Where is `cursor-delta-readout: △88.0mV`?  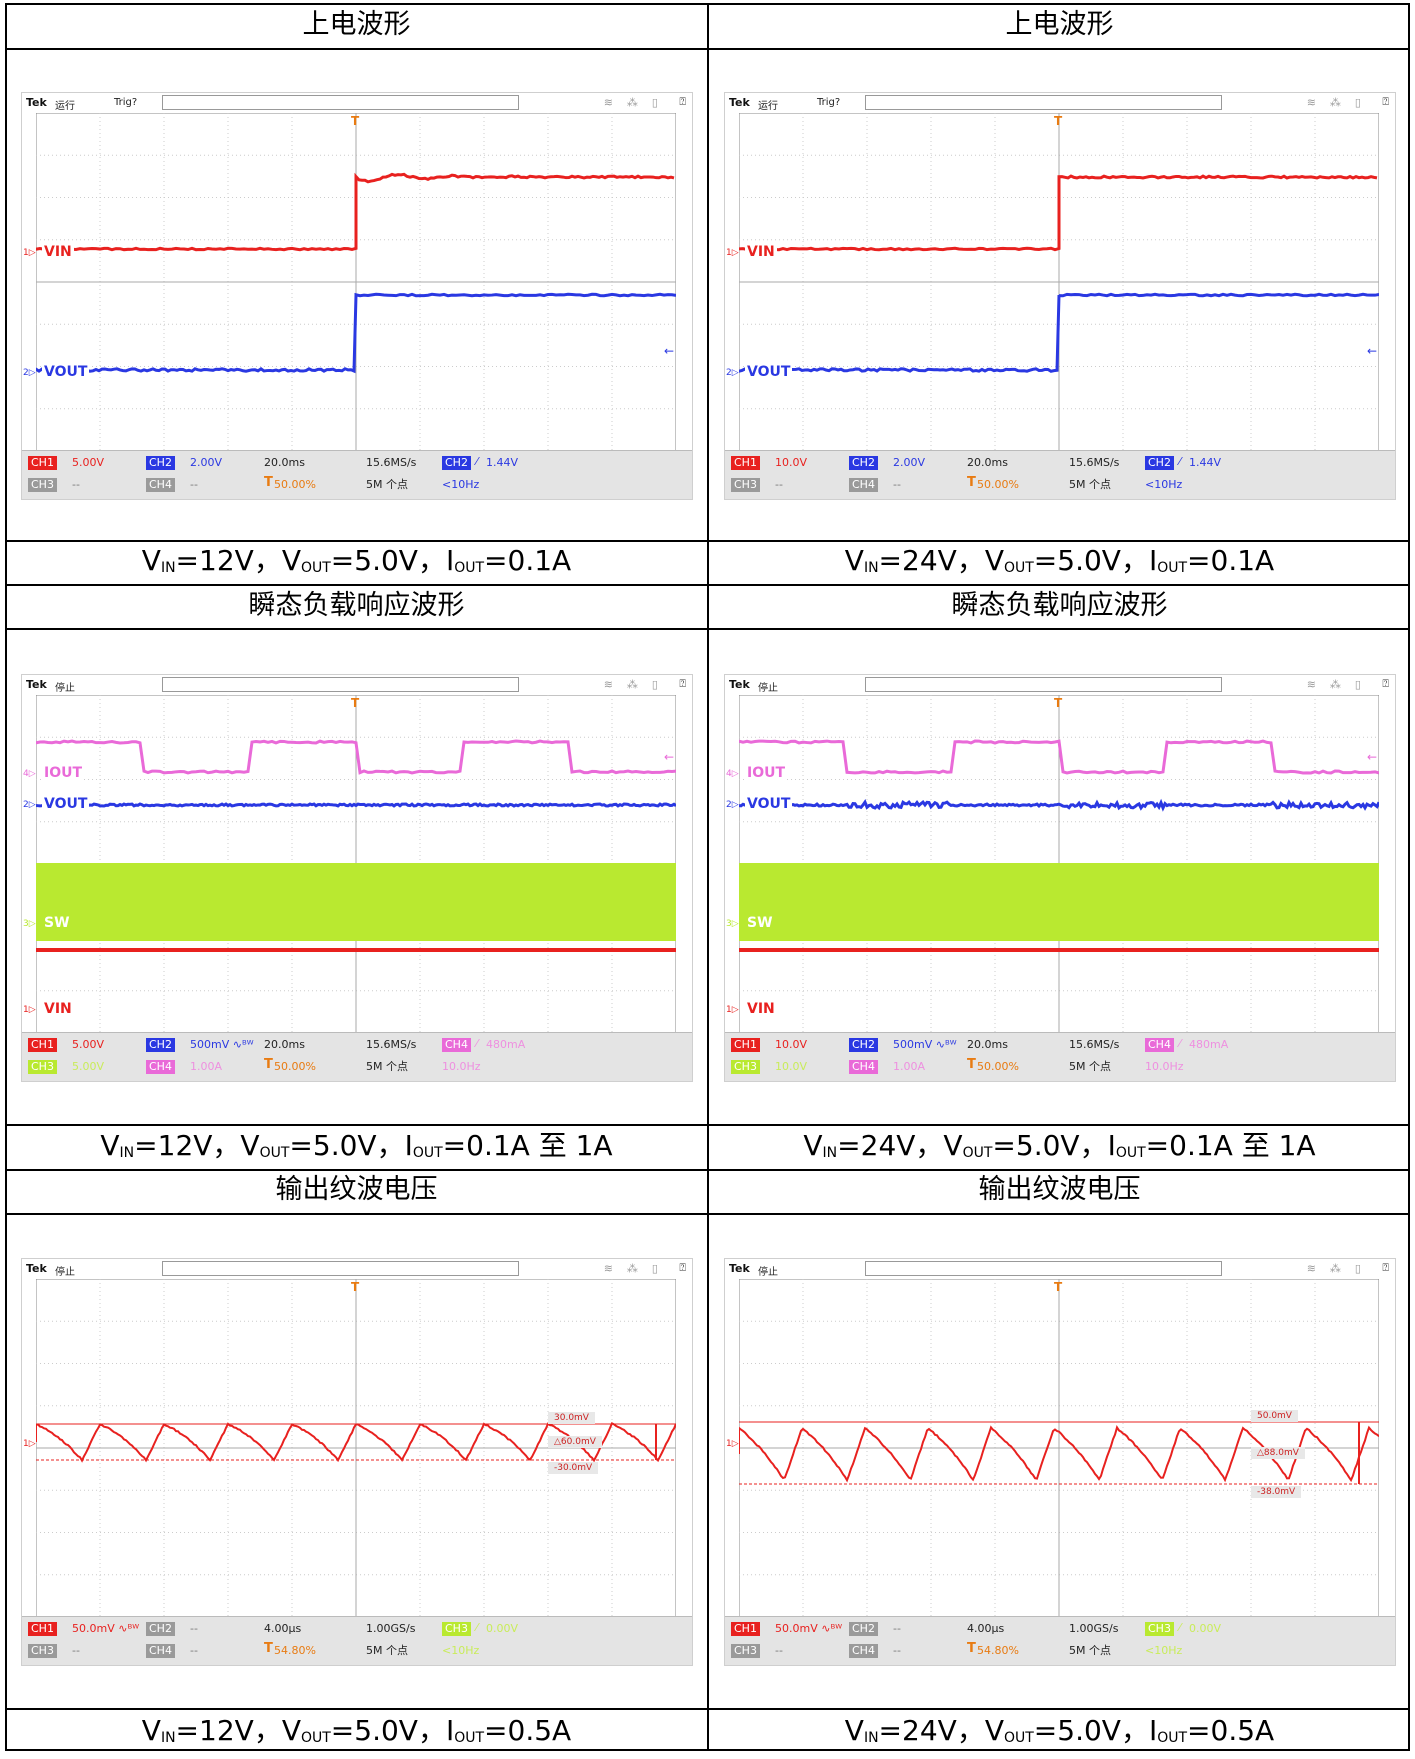 cursor-delta-readout: △88.0mV is located at coordinates (1278, 1453).